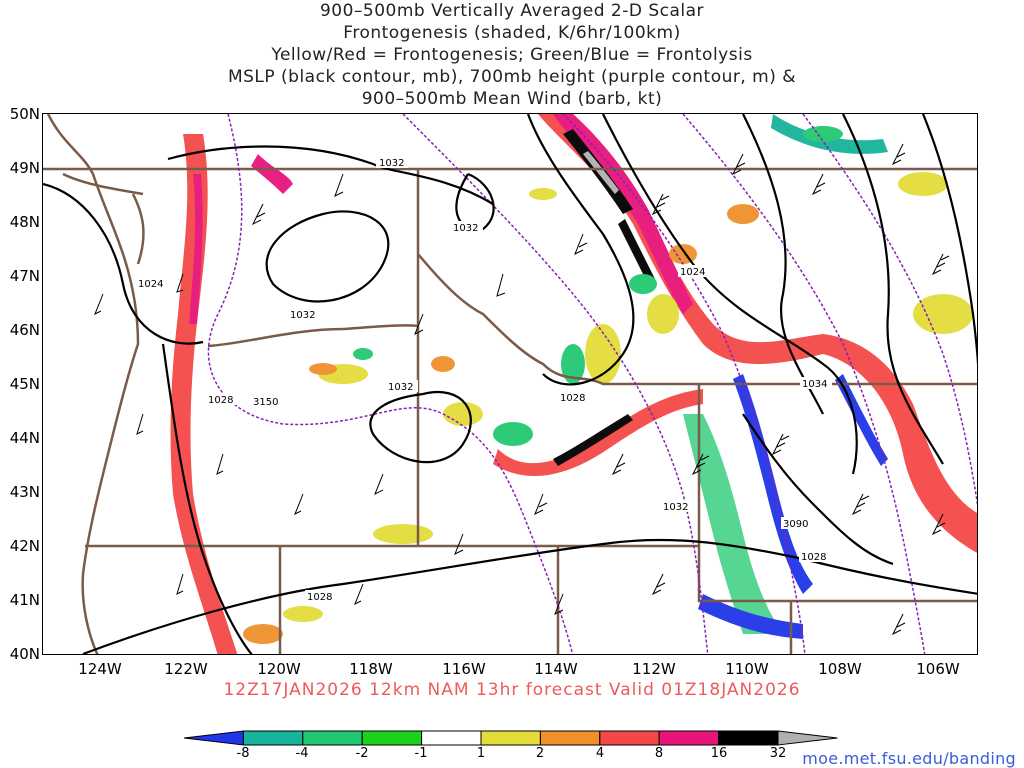 Image resolution: width=1024 pixels, height=768 pixels. Describe the element at coordinates (24, 438) in the screenshot. I see `lat-label: 44N` at that location.